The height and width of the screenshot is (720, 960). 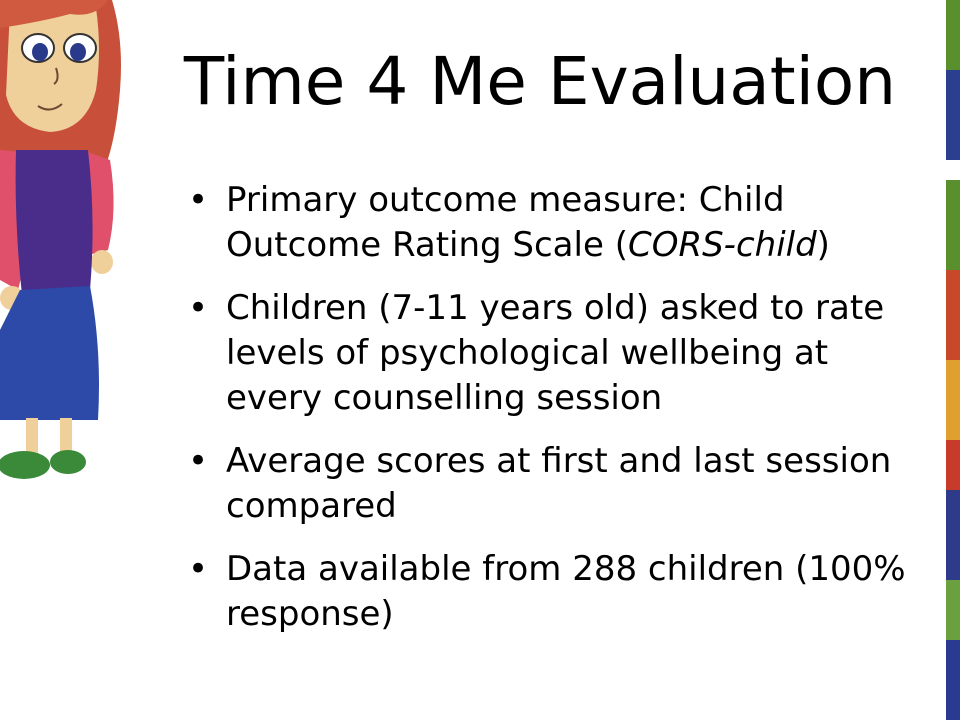 What do you see at coordinates (949, 360) in the screenshot?
I see `decorative-color-strip` at bounding box center [949, 360].